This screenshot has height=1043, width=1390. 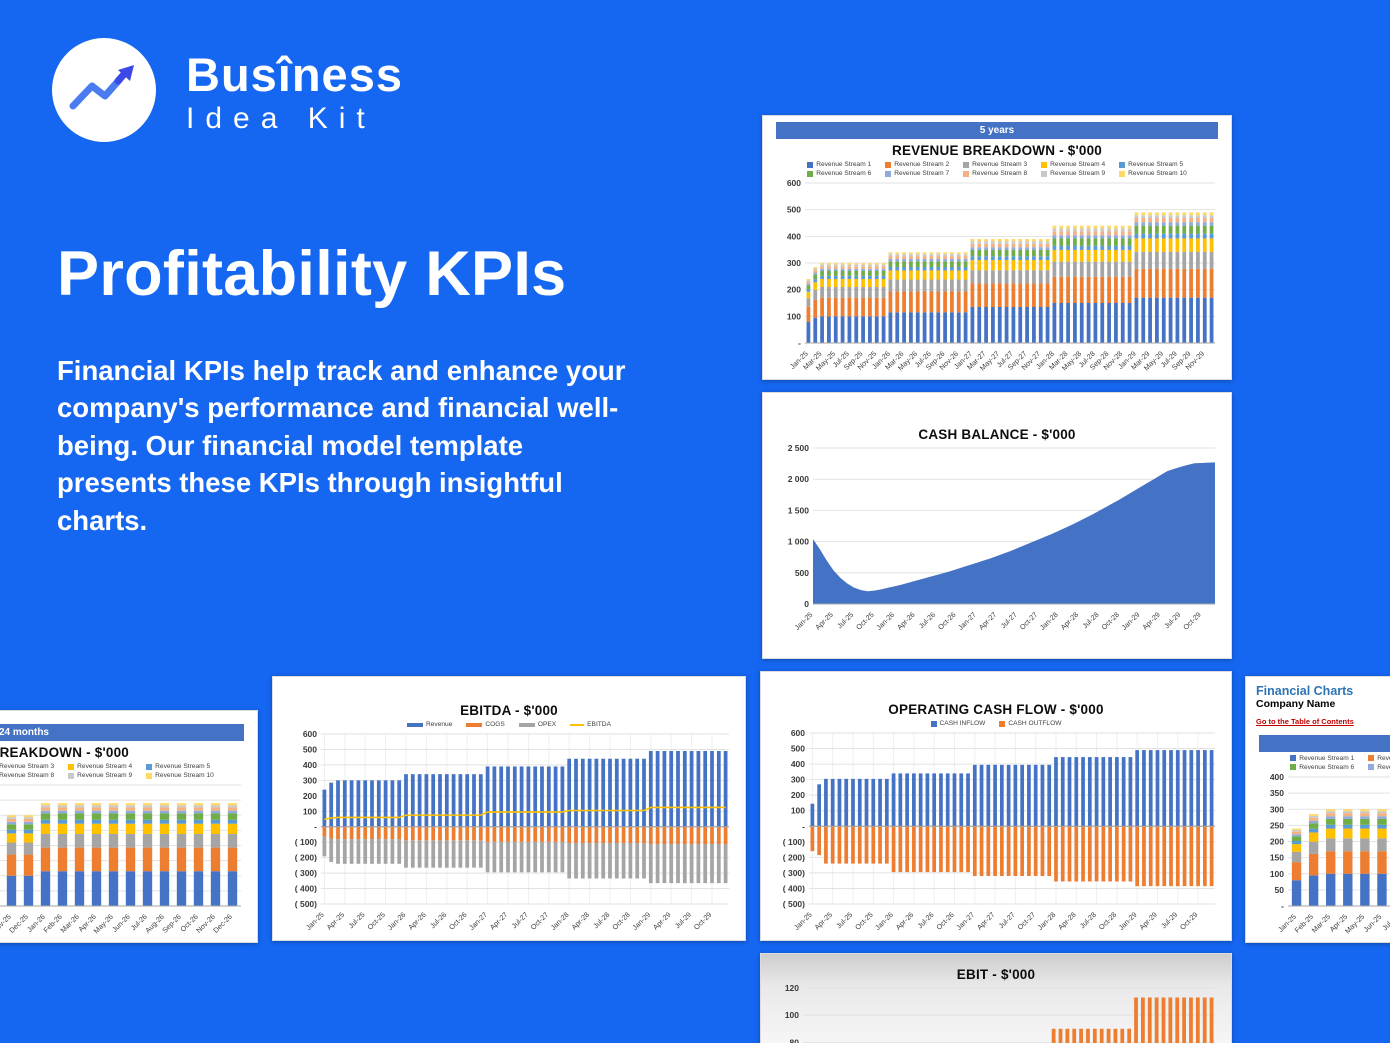 What do you see at coordinates (1322, 758) in the screenshot?
I see `legend-item: Revenue Stream 1` at bounding box center [1322, 758].